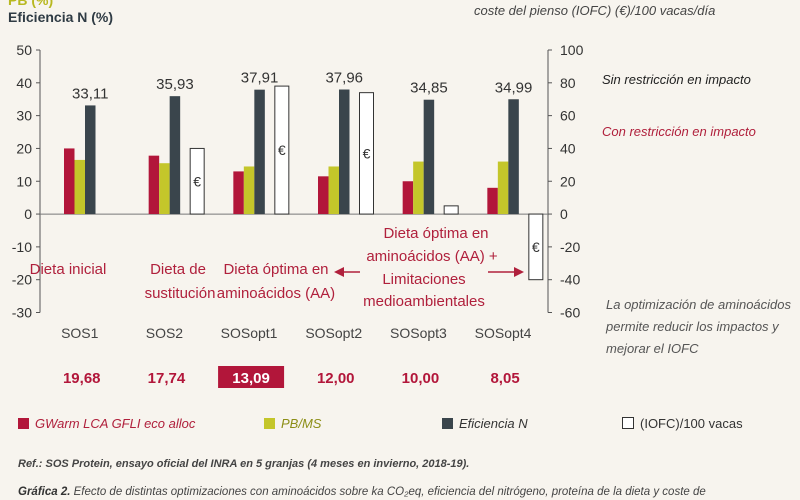 Image resolution: width=800 pixels, height=500 pixels. Describe the element at coordinates (61, 17) in the screenshot. I see `left-axis-title-efn: Eficiencia N (%)` at that location.